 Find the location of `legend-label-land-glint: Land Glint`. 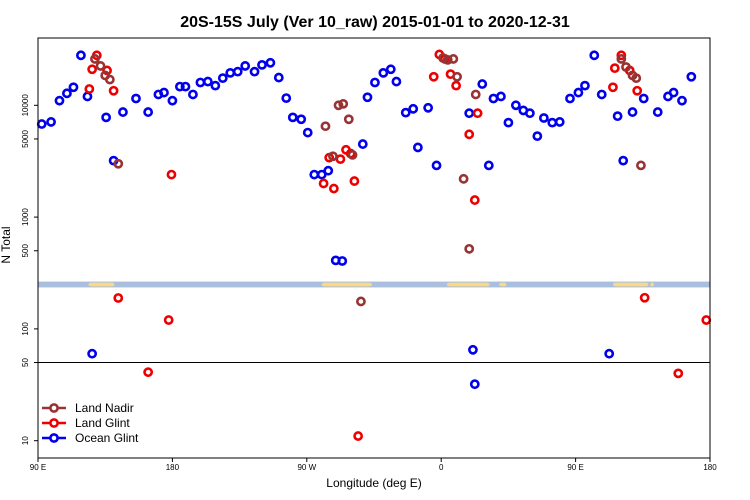

legend-label-land-glint: Land Glint is located at coordinates (102, 423).